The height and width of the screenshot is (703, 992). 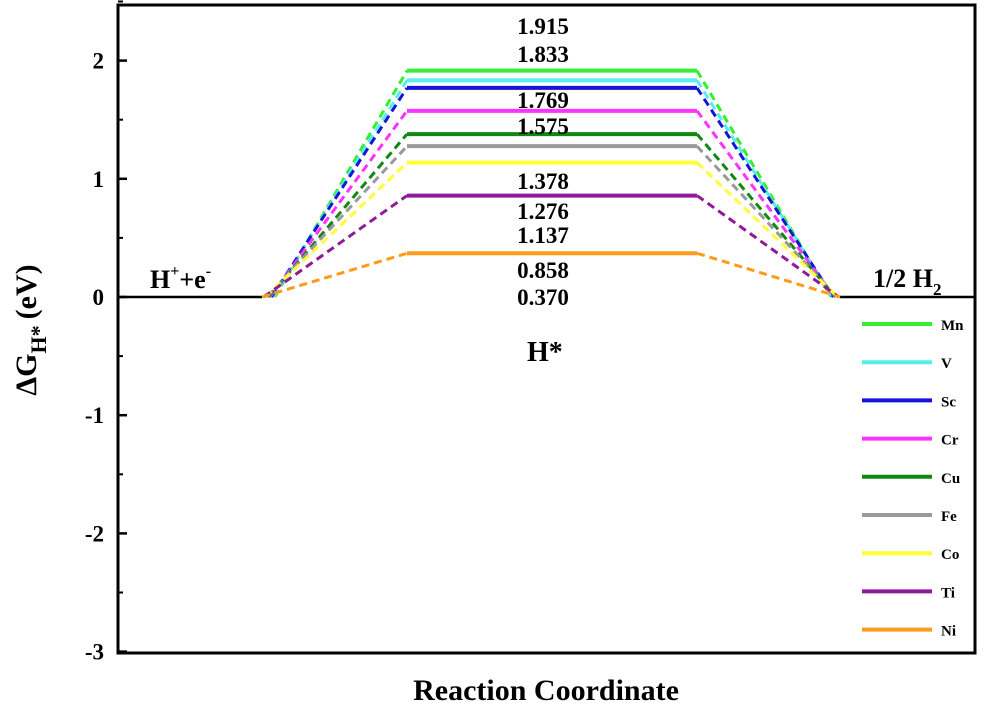 What do you see at coordinates (94, 415) in the screenshot?
I see `y-tick-label: -1` at bounding box center [94, 415].